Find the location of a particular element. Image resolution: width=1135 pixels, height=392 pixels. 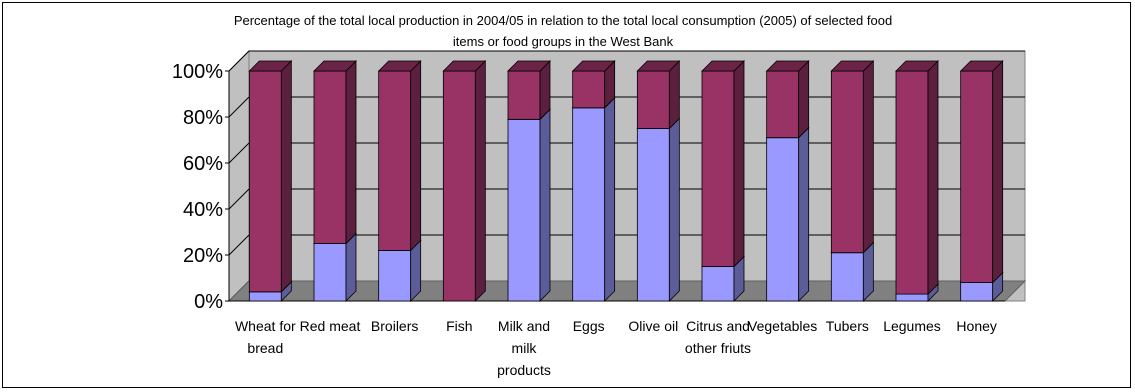

x-tick-label: Eggs is located at coordinates (589, 326).